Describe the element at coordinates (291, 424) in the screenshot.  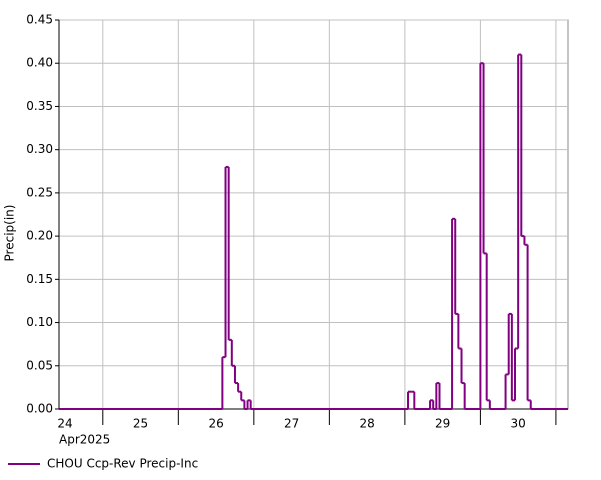
I see `x-tick-label: 27` at that location.